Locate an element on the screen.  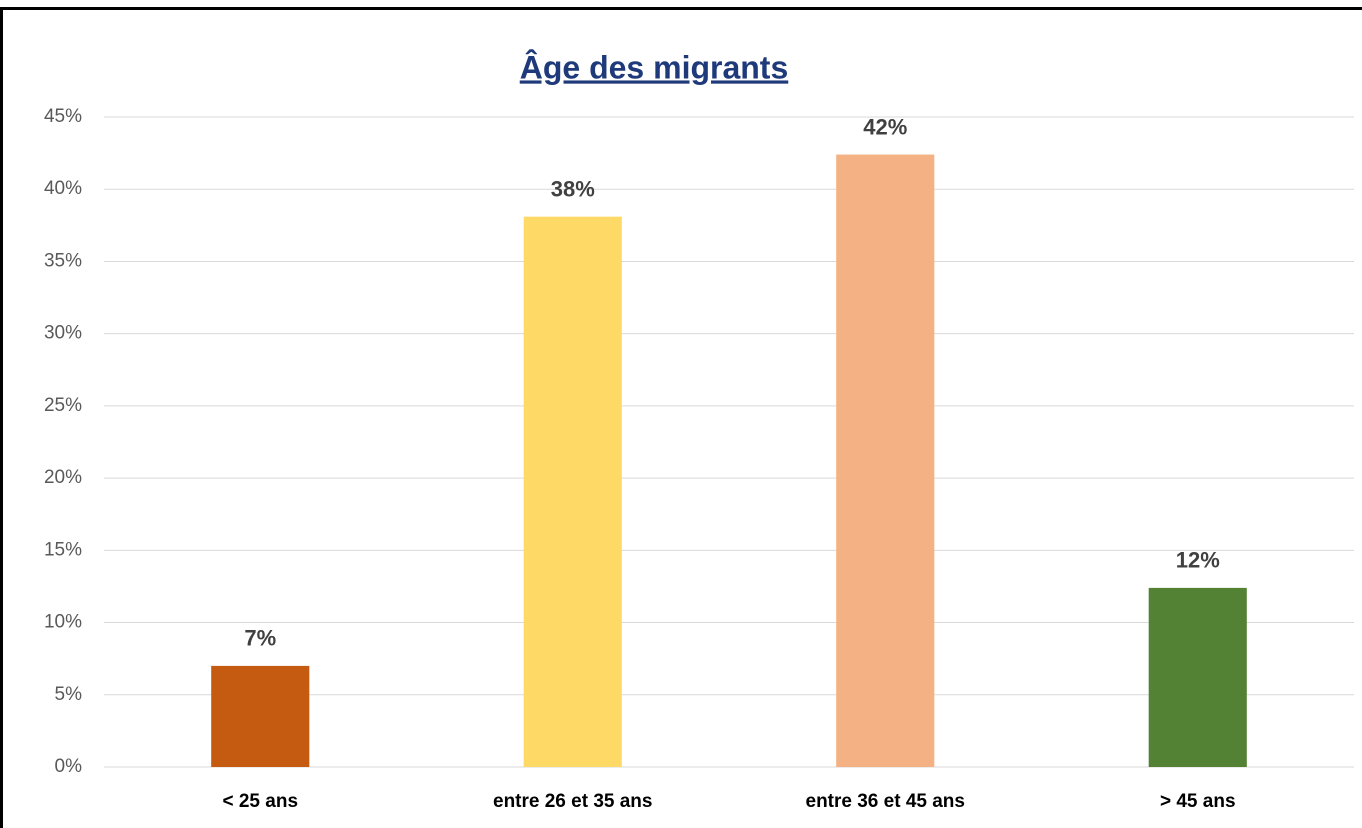
y-tick-label: 0% is located at coordinates (69, 766).